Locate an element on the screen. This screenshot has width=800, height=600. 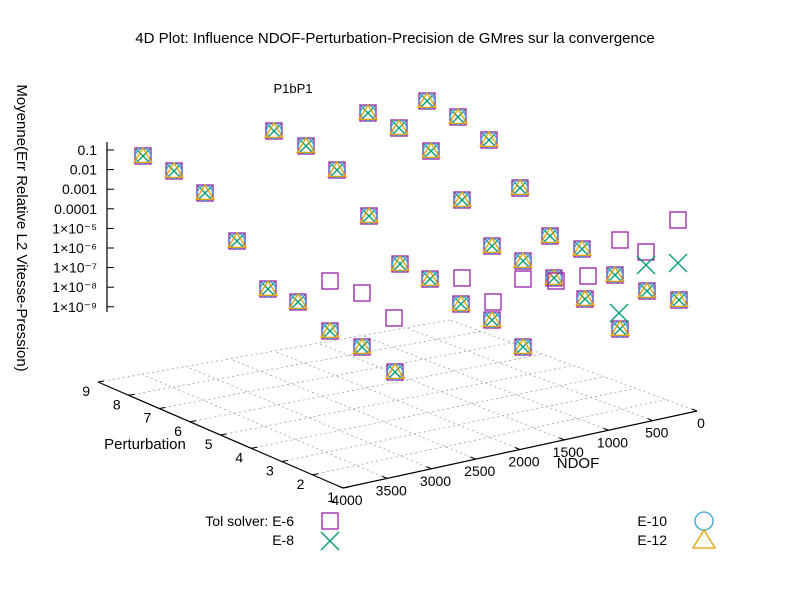
y-tick-label: 4 is located at coordinates (239, 457).